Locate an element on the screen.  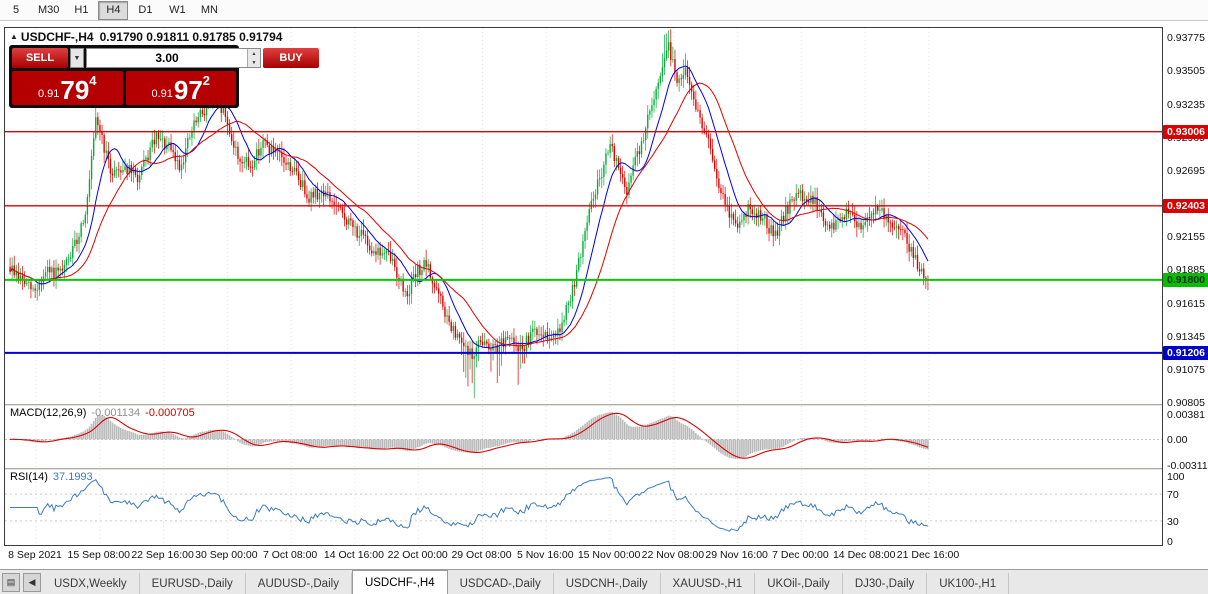
rsi-name: RSI(14) is located at coordinates (29, 477).